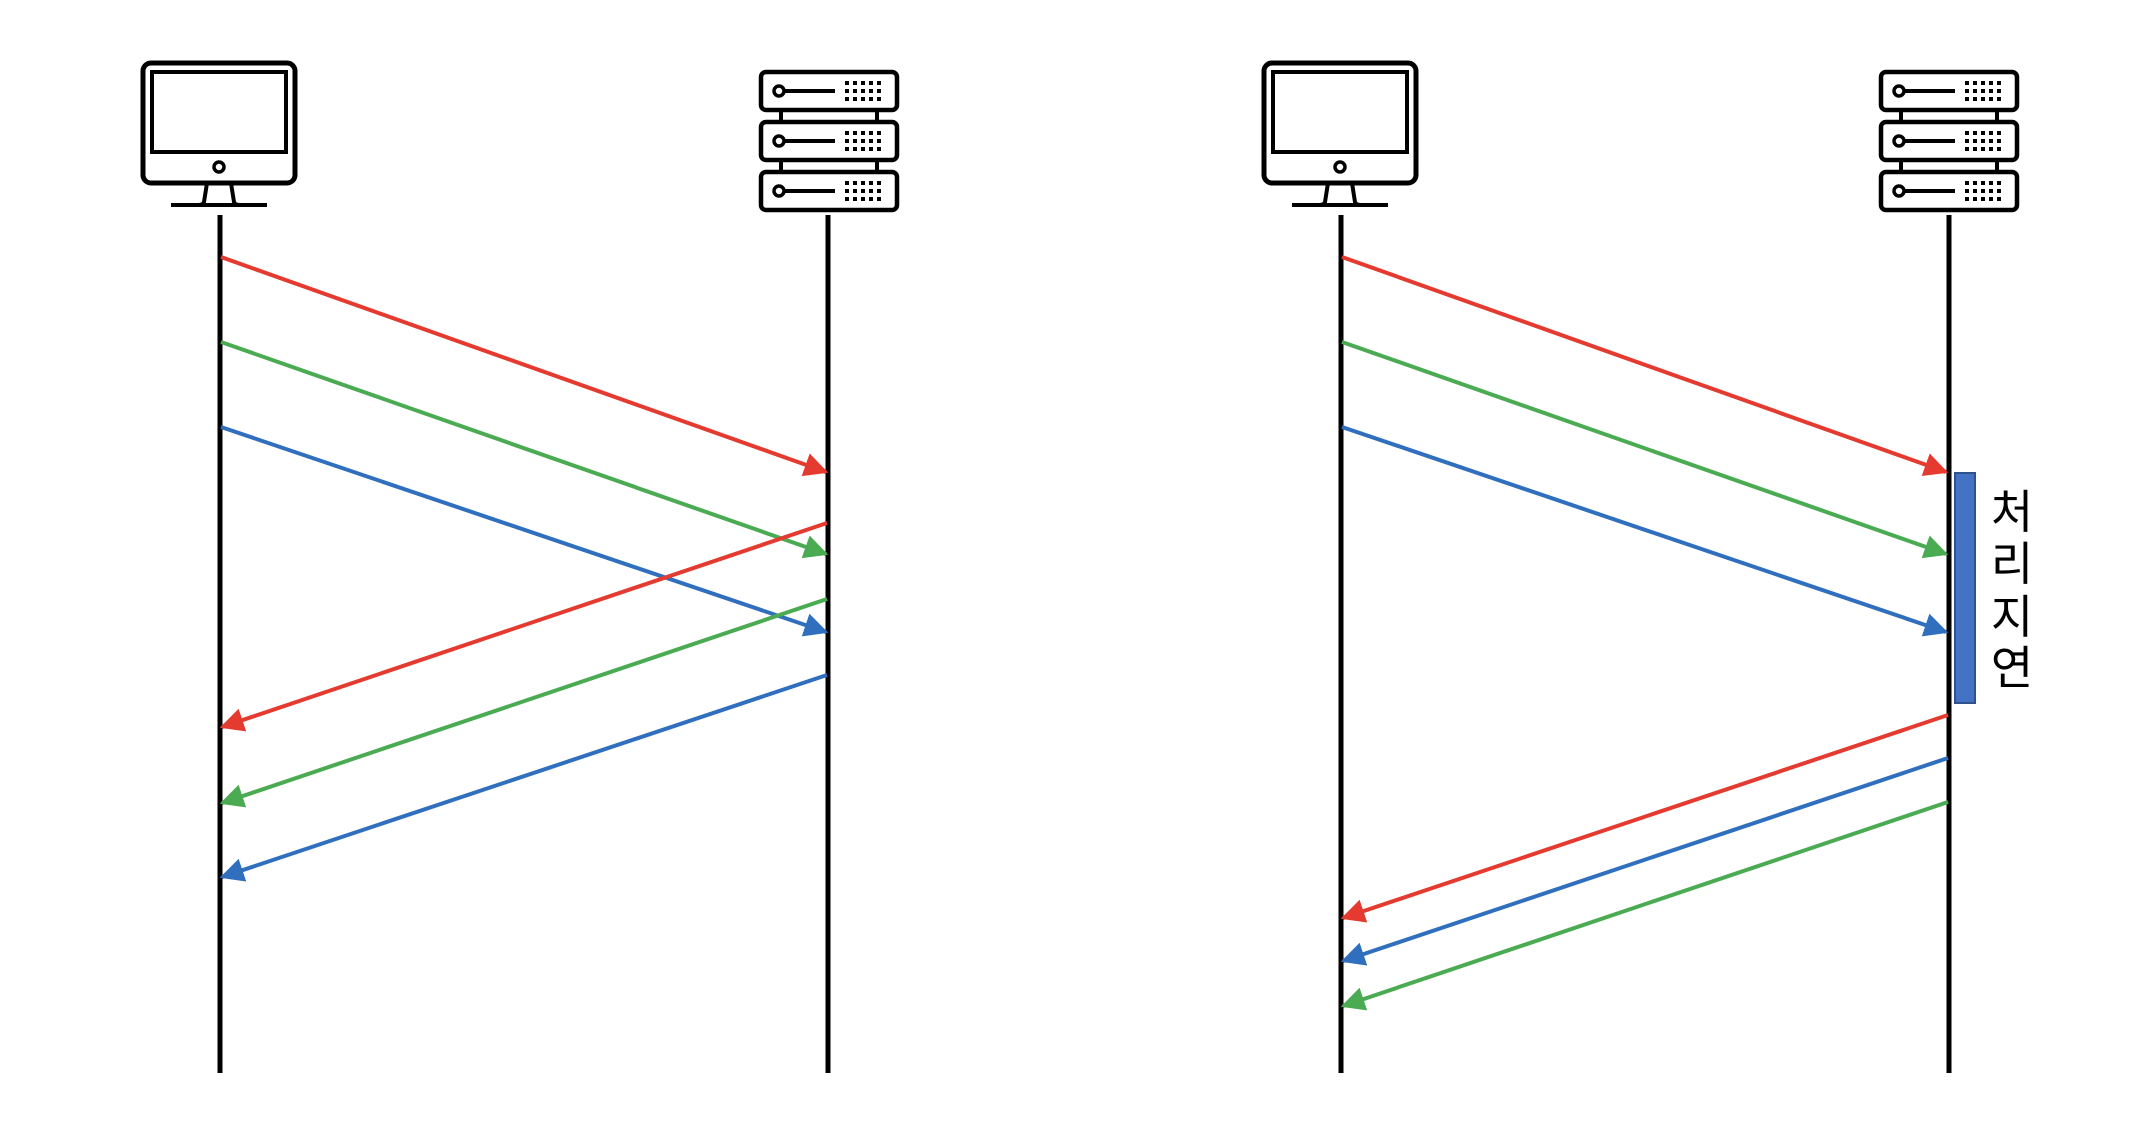 The height and width of the screenshot is (1124, 2148). I want to click on processing-delay-label-char-3: 지, so click(2012, 617).